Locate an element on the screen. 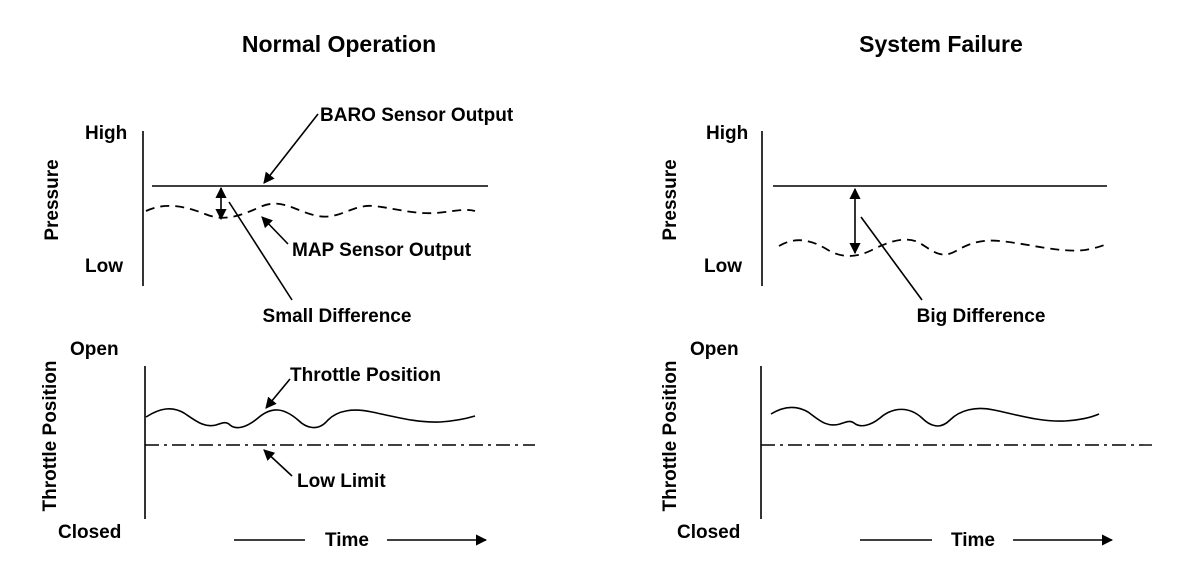 Image resolution: width=1184 pixels, height=586 pixels. right-time-axis: Time is located at coordinates (987, 540).